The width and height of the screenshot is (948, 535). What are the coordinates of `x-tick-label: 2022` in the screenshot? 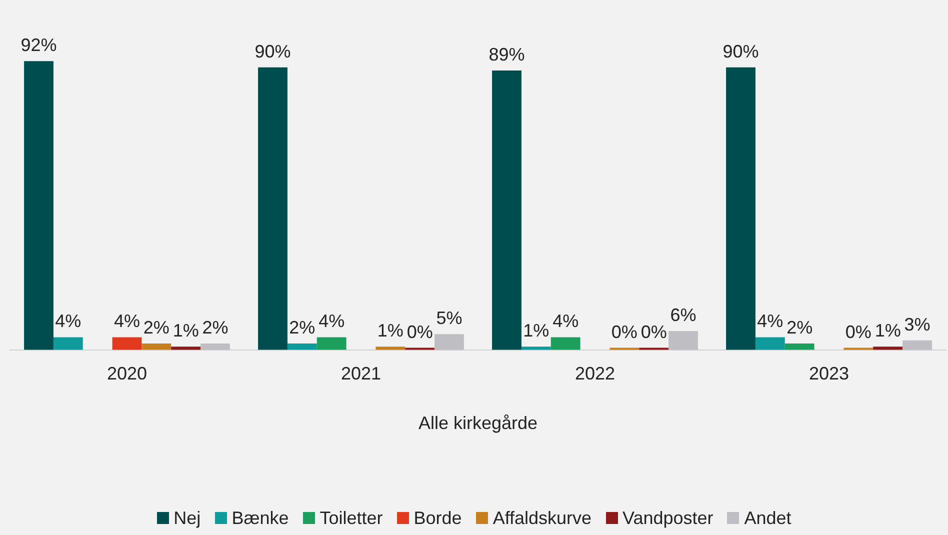 It's located at (595, 374).